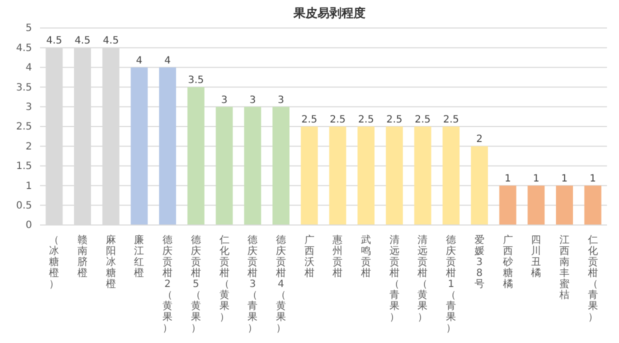 This screenshot has height=343, width=619. What do you see at coordinates (422, 278) in the screenshot?
I see `x-tick-label: 清远贡柑（黄果）` at bounding box center [422, 278].